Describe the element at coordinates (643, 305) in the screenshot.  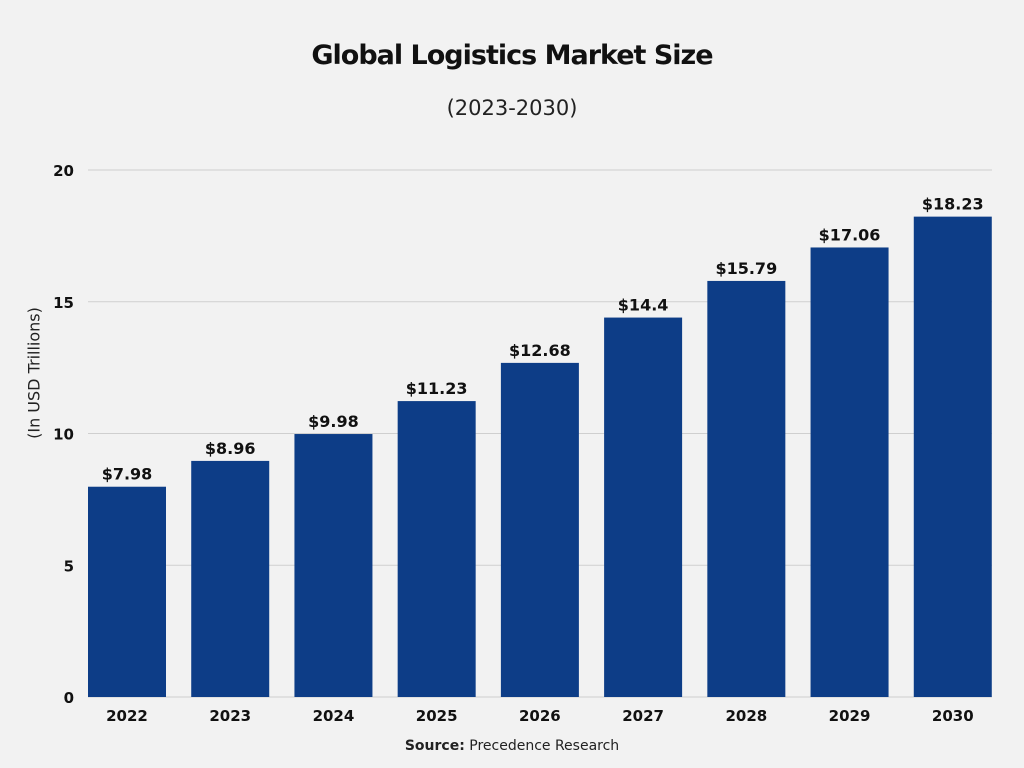
I see `data-label: $14.4` at that location.